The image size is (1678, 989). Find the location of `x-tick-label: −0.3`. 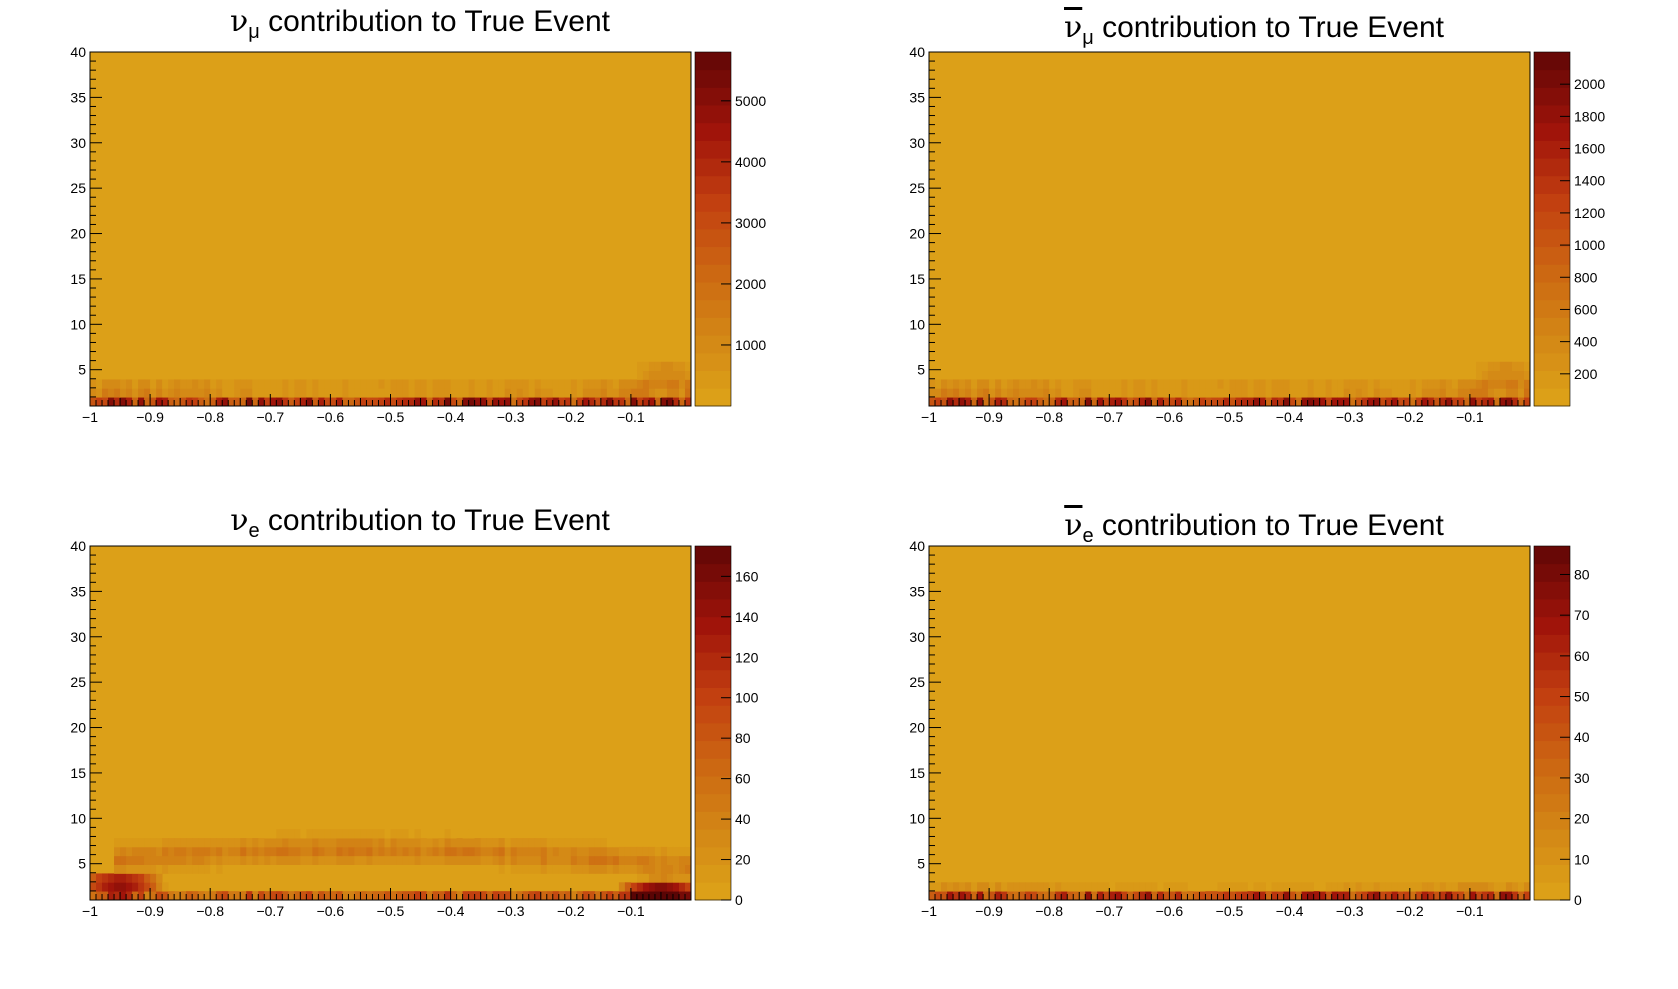

x-tick-label: −0.3 is located at coordinates (511, 911).